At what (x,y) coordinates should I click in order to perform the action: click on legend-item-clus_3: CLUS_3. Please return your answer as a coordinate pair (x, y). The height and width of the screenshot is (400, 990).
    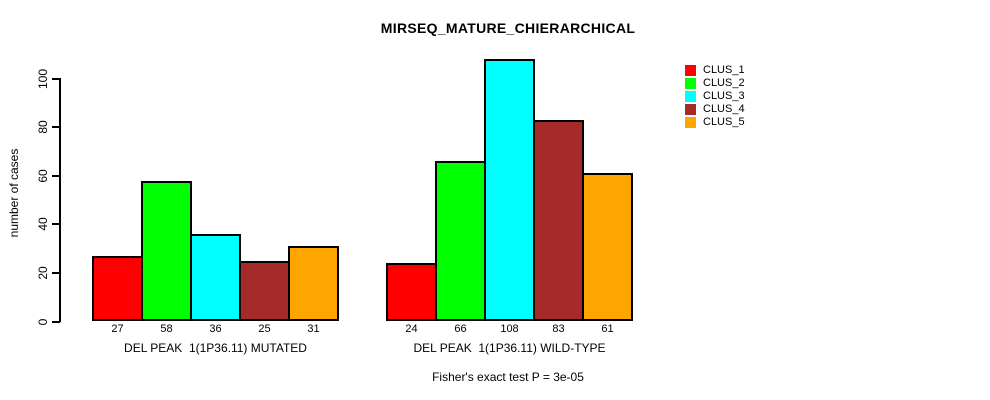
    Looking at the image, I should click on (715, 96).